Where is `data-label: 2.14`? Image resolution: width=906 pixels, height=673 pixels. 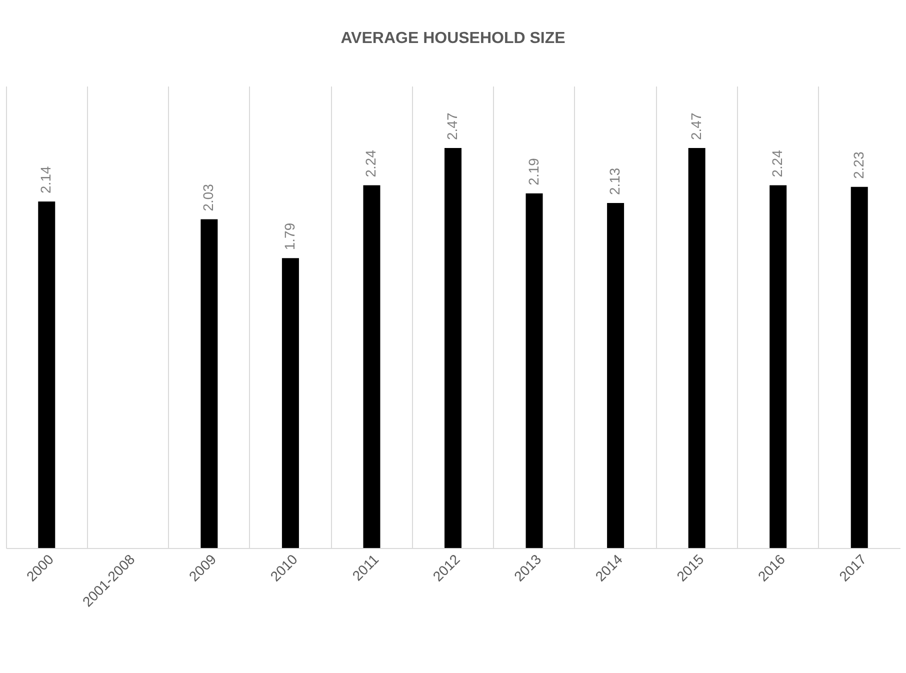 data-label: 2.14 is located at coordinates (46, 180).